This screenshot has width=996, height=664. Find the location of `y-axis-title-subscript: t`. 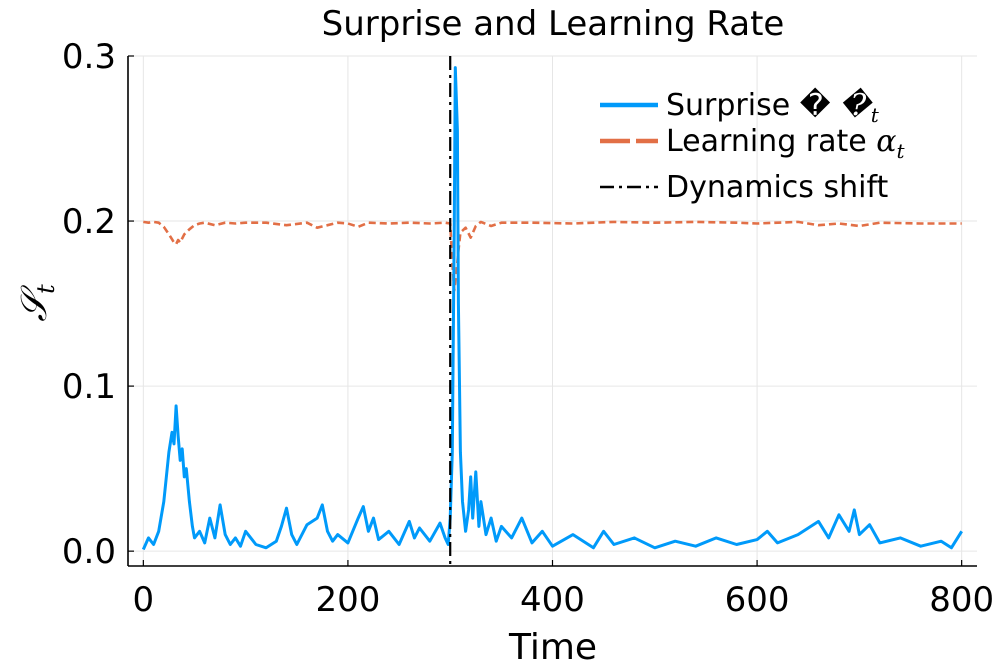

y-axis-title-subscript: t is located at coordinates (46, 289).